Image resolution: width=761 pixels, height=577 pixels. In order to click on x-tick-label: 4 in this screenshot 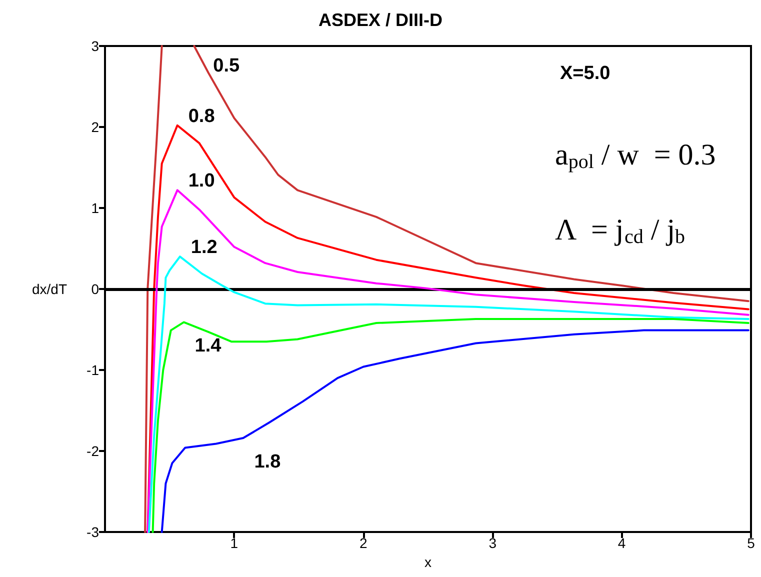, I will do `click(622, 543)`.